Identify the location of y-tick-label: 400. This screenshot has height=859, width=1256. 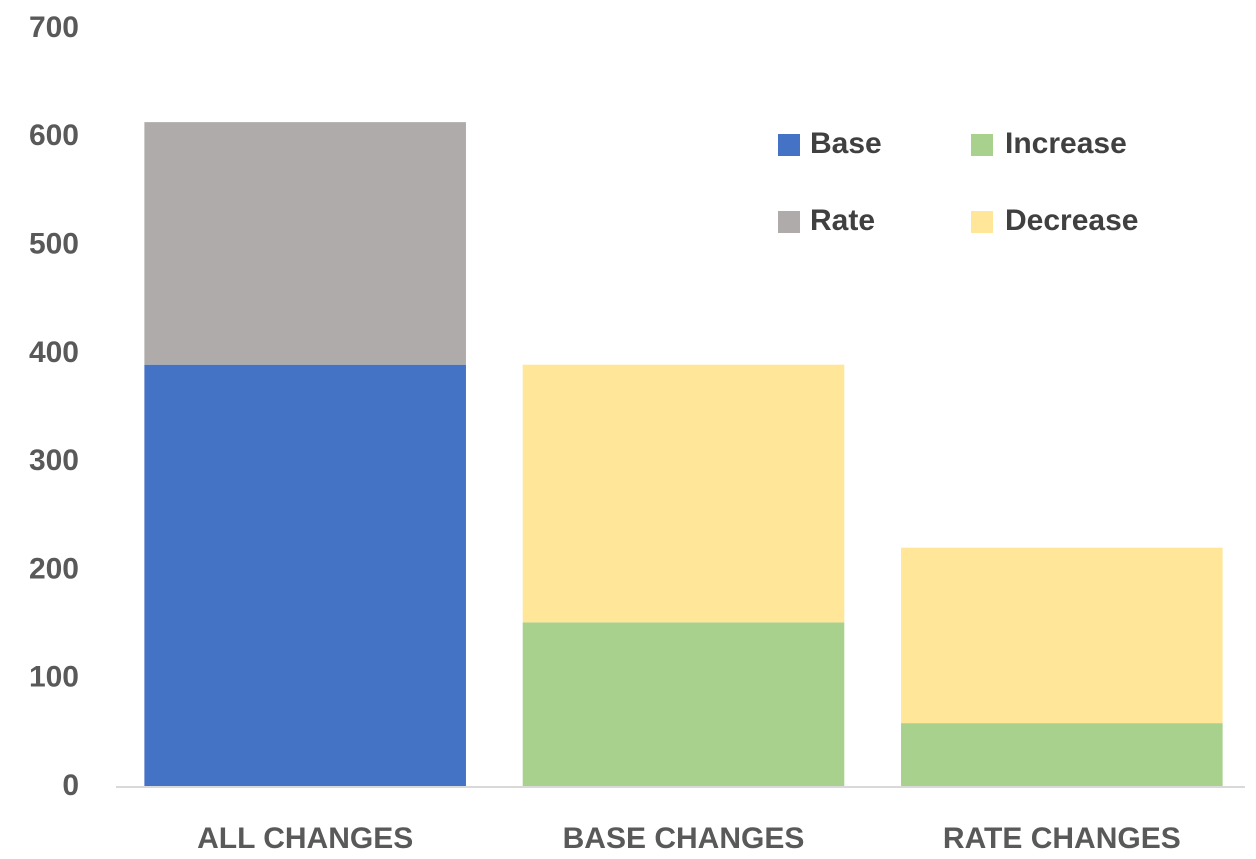
(54, 352).